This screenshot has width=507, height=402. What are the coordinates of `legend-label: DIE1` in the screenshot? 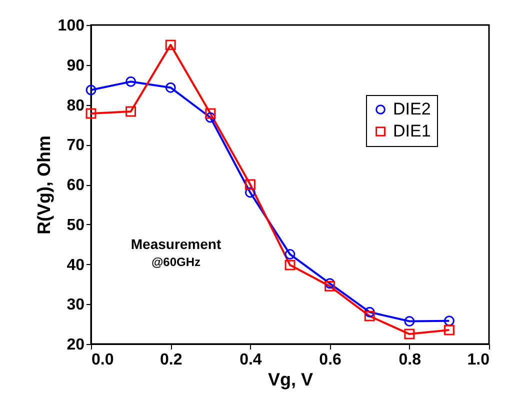 It's located at (412, 131).